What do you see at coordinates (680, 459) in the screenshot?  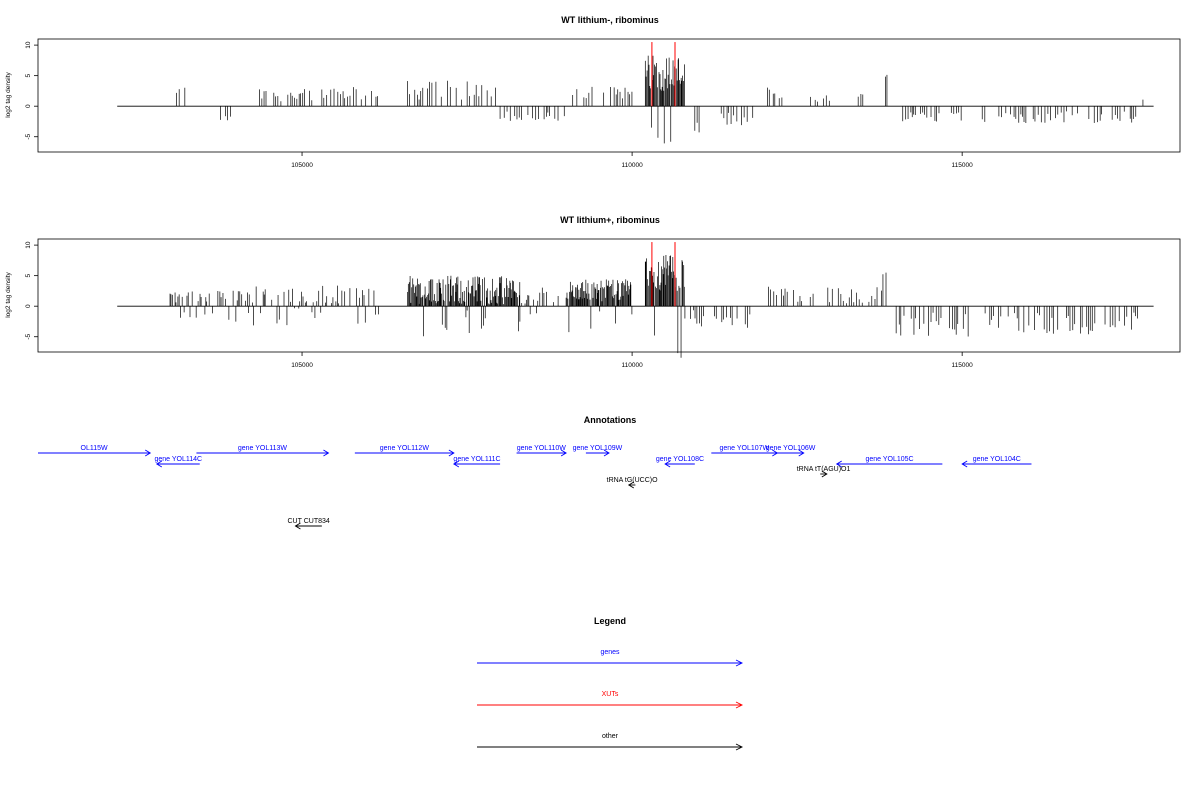 I see `feature-label: gene YOL108C` at bounding box center [680, 459].